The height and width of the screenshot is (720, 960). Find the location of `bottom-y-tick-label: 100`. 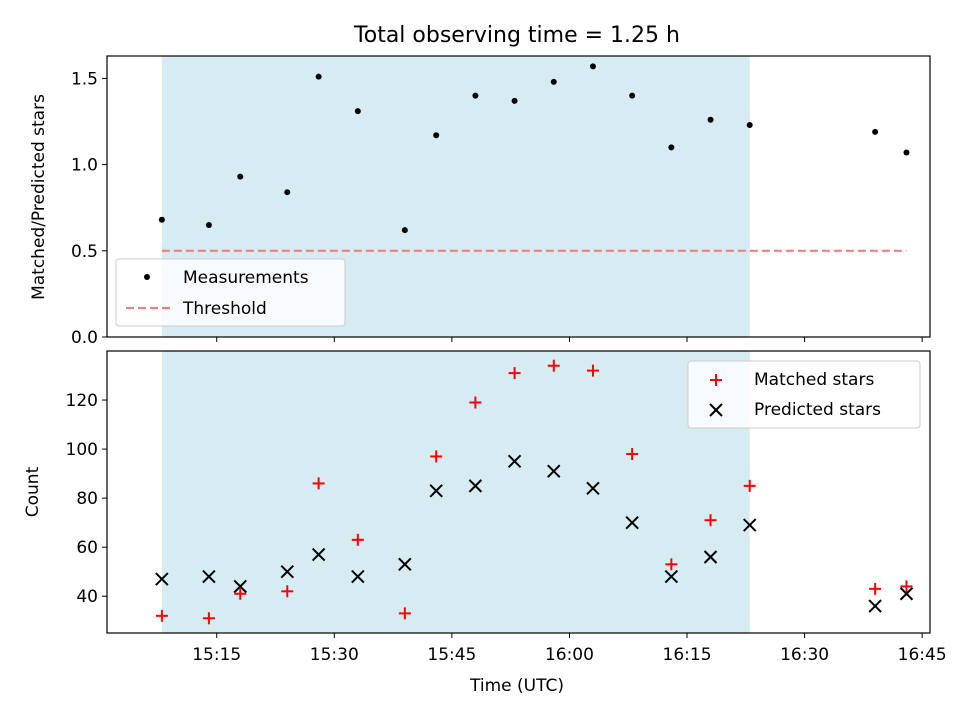

bottom-y-tick-label: 100 is located at coordinates (82, 450).